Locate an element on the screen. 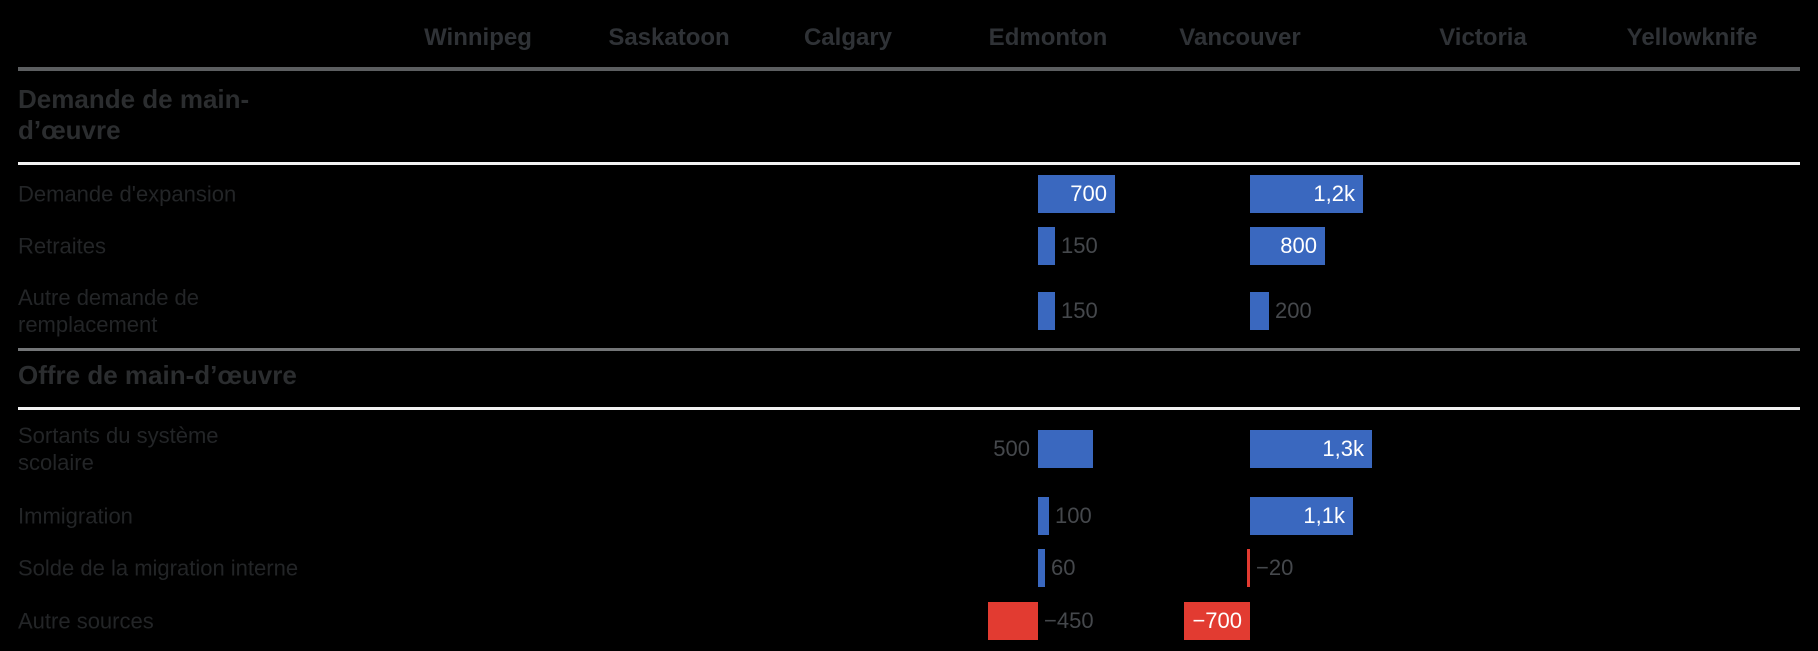  row-label: Sortants du système scolaire is located at coordinates (118, 449).